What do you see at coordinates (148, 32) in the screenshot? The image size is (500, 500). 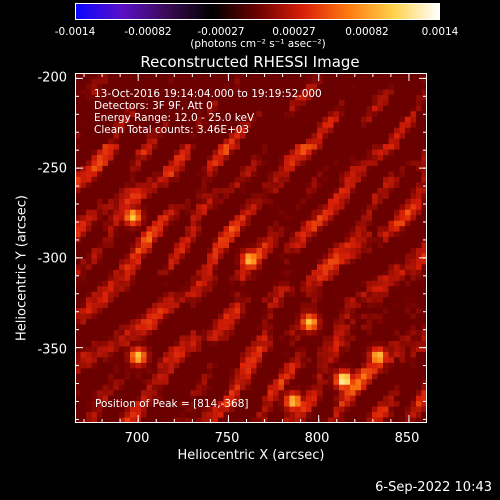 I see `colorbar-tick: -0.00082` at bounding box center [148, 32].